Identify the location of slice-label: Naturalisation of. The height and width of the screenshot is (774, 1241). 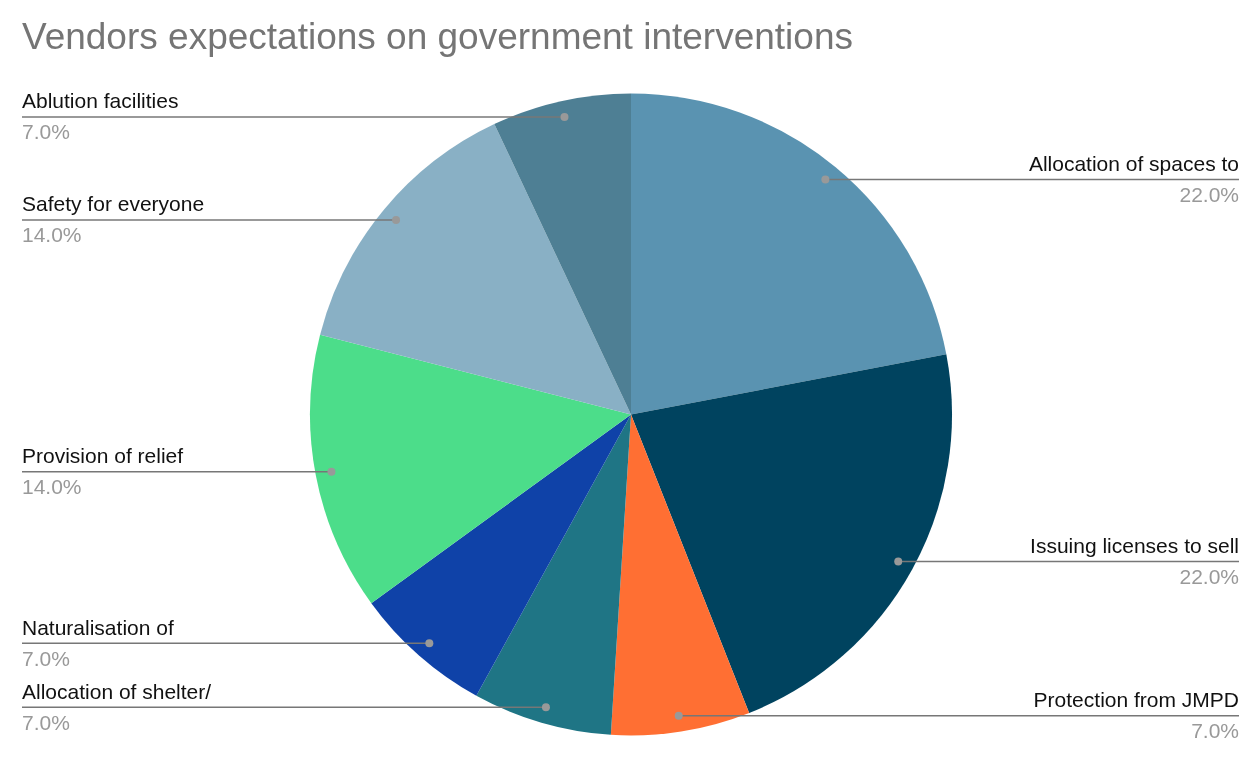
(98, 627).